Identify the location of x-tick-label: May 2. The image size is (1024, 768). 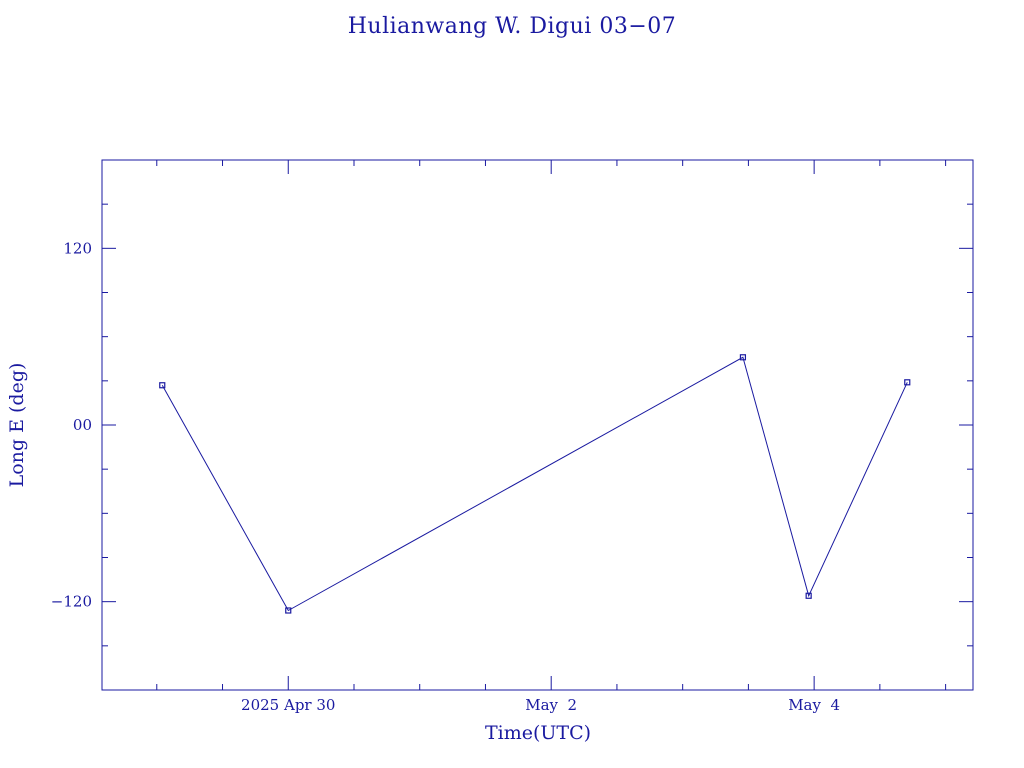
(551, 705).